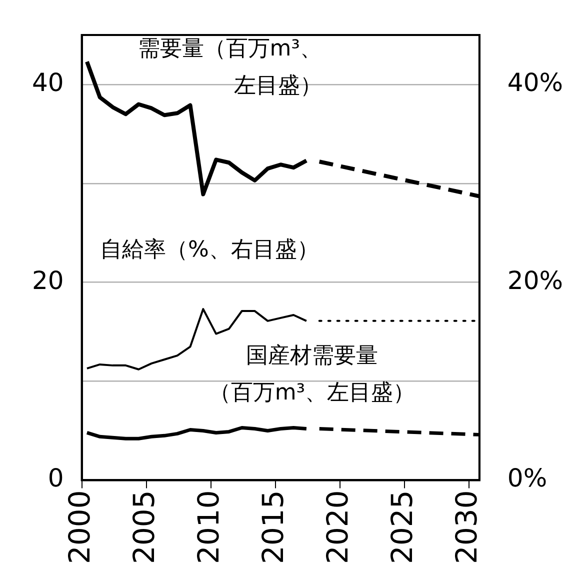 The width and height of the screenshot is (585, 568). What do you see at coordinates (209, 250) in the screenshot?
I see `annotation: 自給率（%、右目盛）` at bounding box center [209, 250].